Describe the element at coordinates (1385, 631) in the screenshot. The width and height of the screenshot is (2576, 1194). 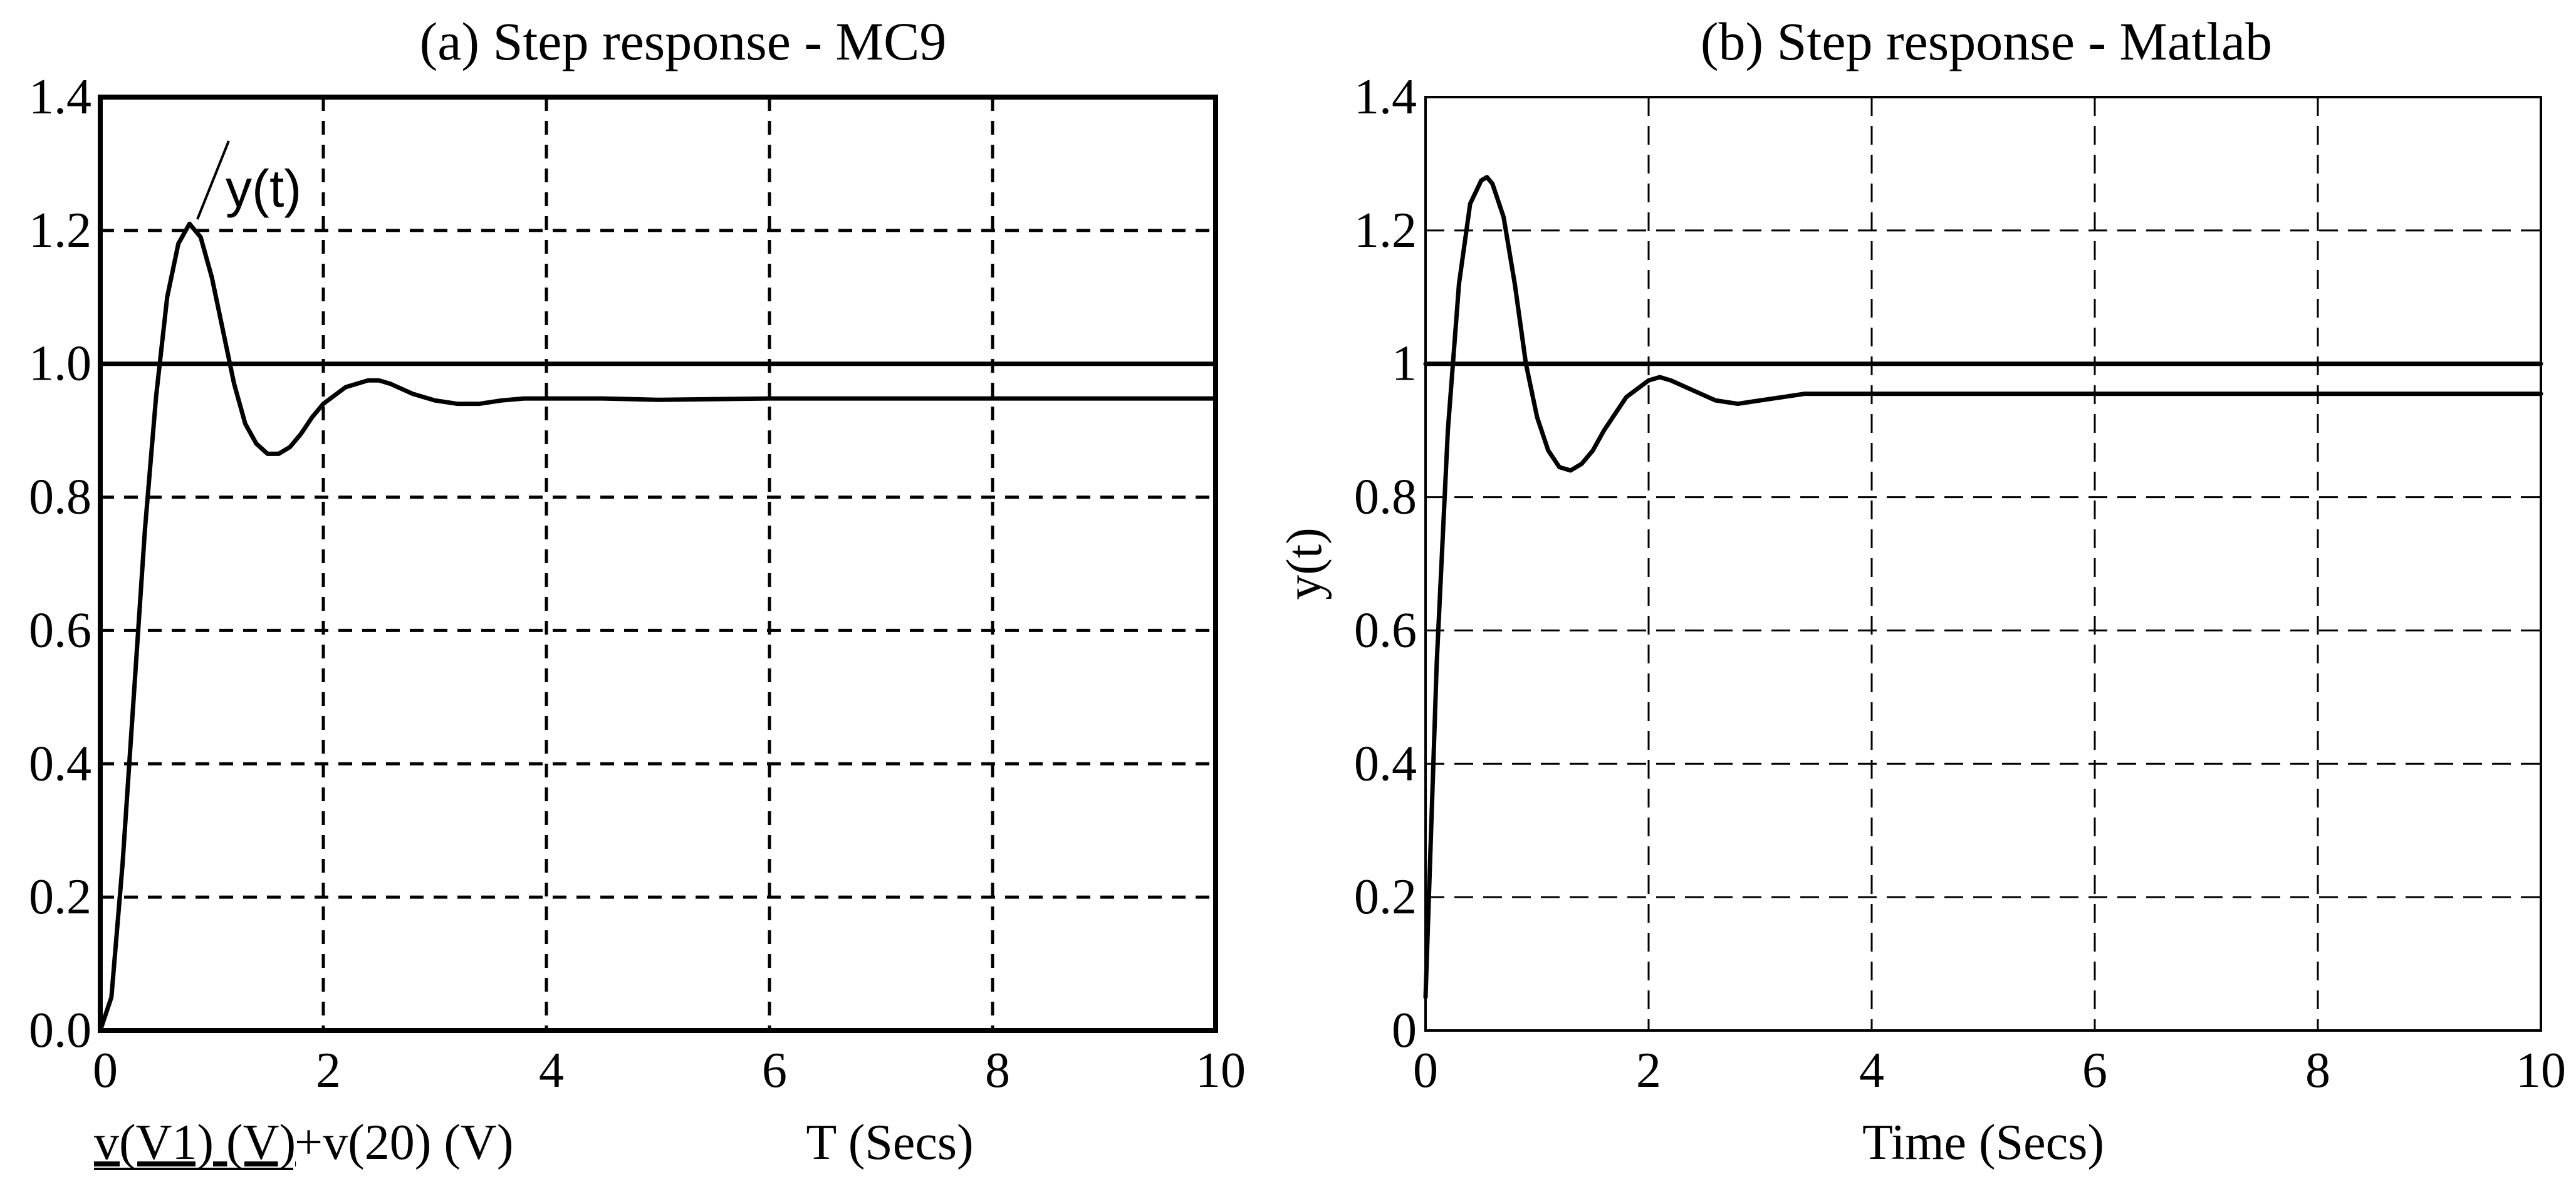
I see `b-y-tick-label: 0.6` at that location.